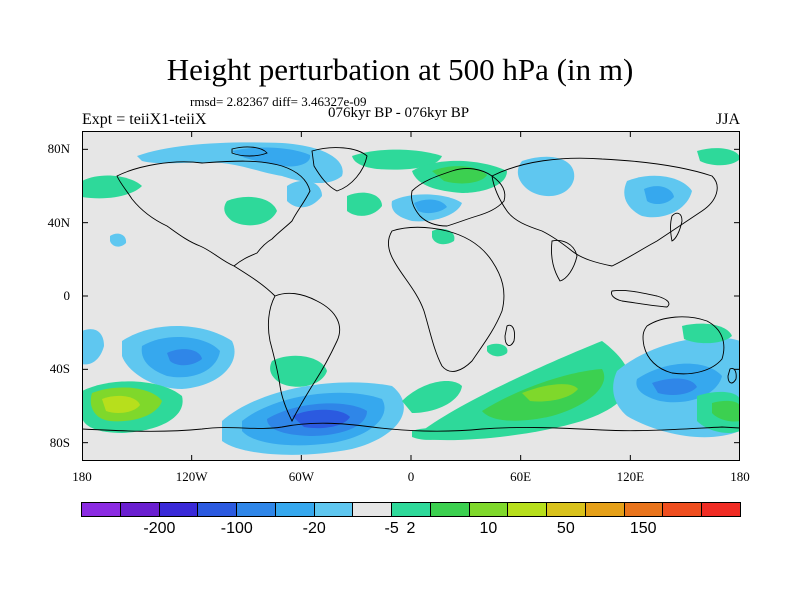 This screenshot has height=600, width=800. What do you see at coordinates (683, 345) in the screenshot?
I see `coastline-australia` at bounding box center [683, 345].